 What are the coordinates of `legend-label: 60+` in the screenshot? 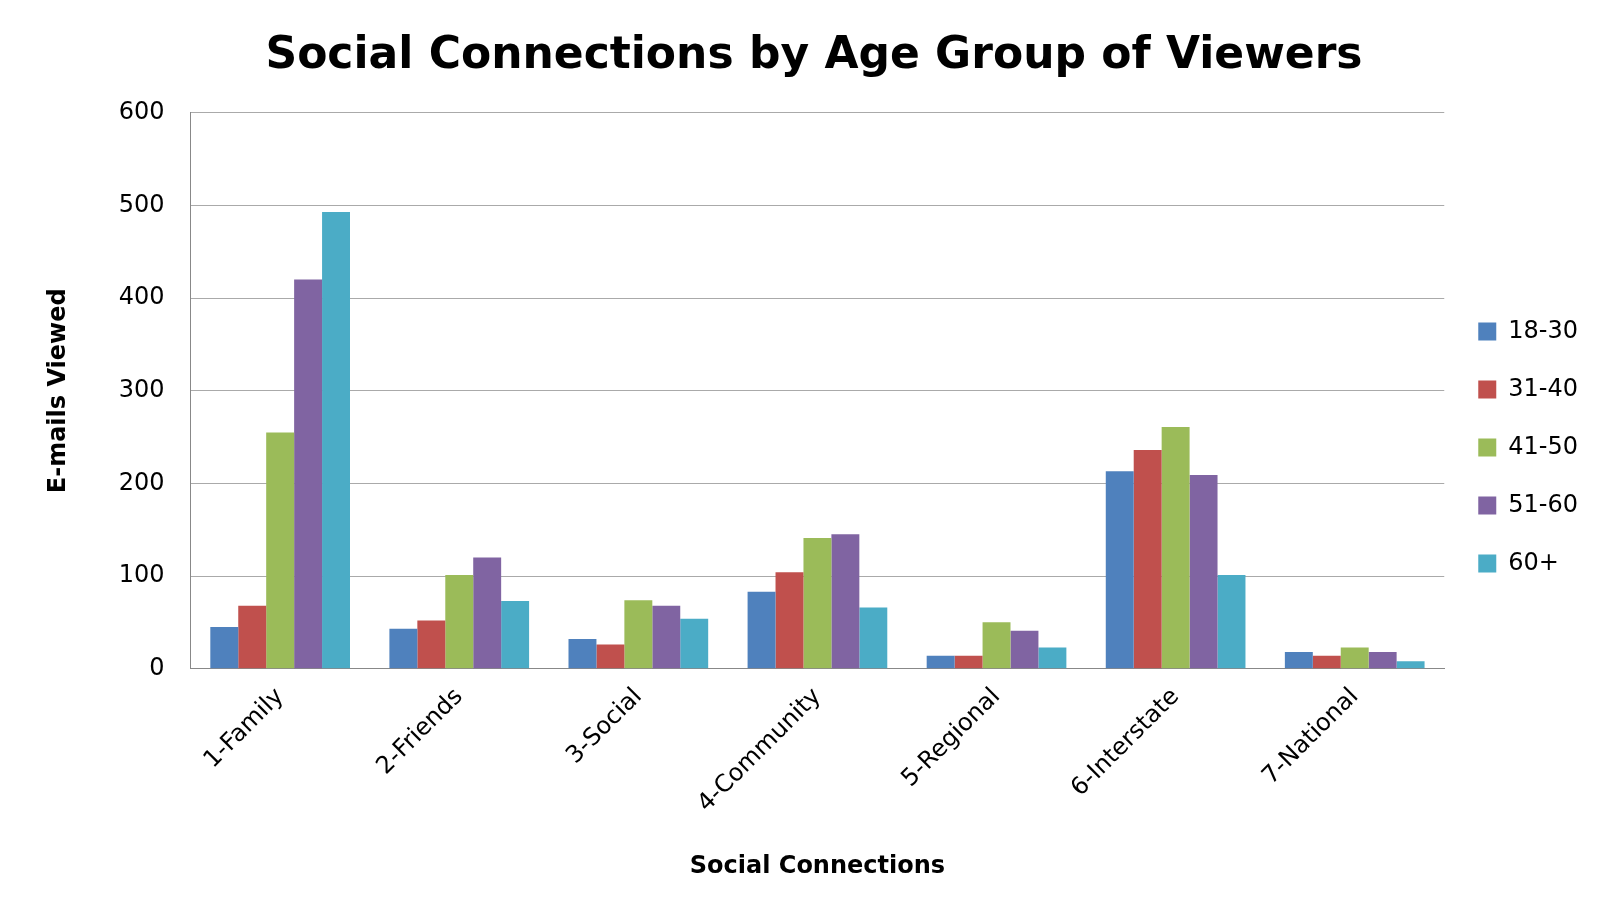 It's located at (1533, 561).